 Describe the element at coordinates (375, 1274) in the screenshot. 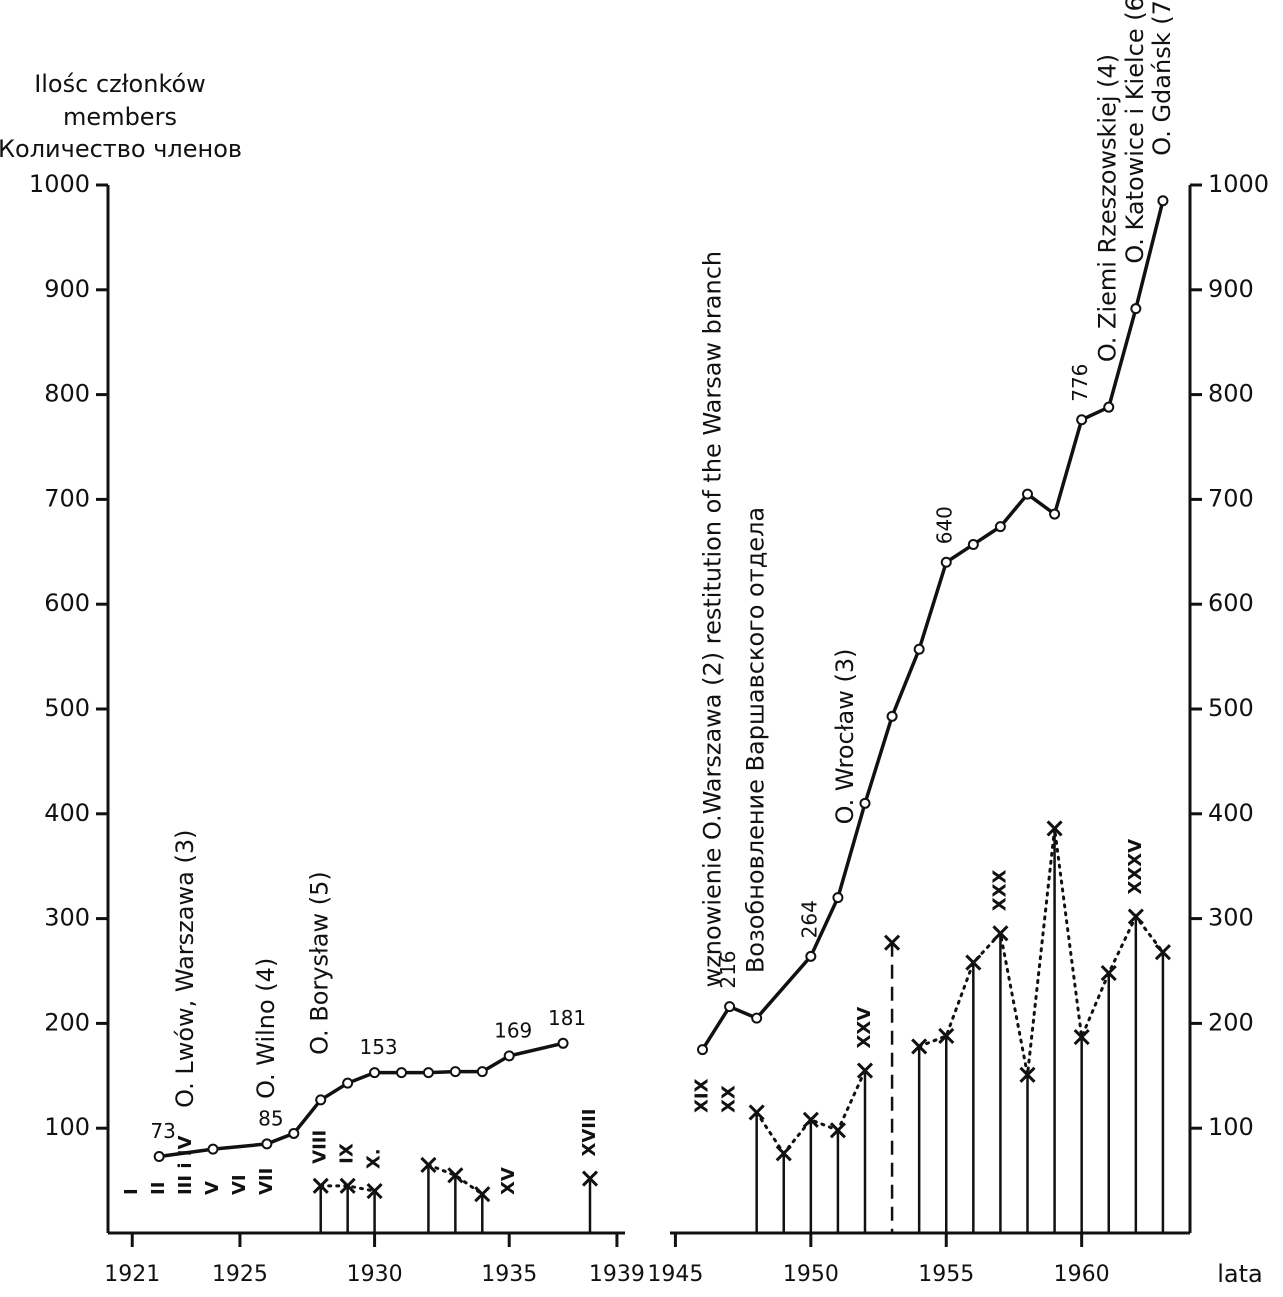

I see `x-tick-label: 1930` at that location.